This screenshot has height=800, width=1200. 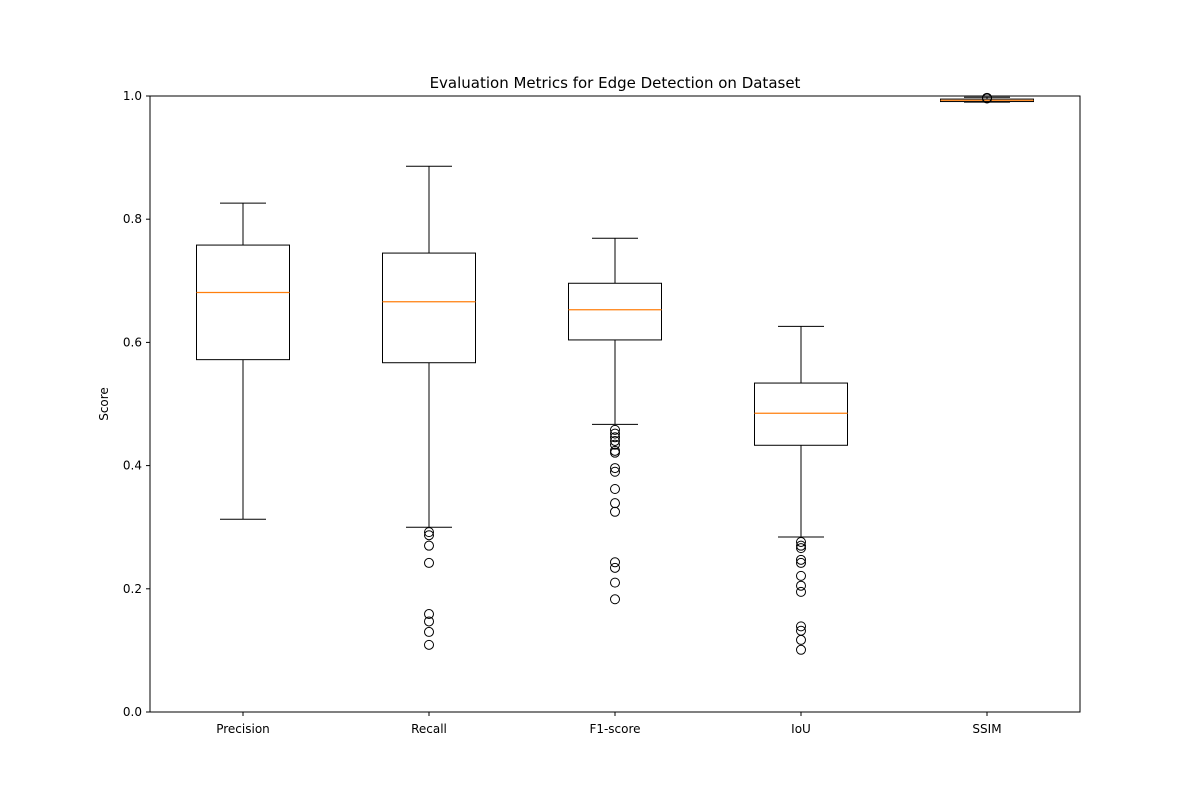 What do you see at coordinates (429, 729) in the screenshot?
I see `x-tick-label: Recall` at bounding box center [429, 729].